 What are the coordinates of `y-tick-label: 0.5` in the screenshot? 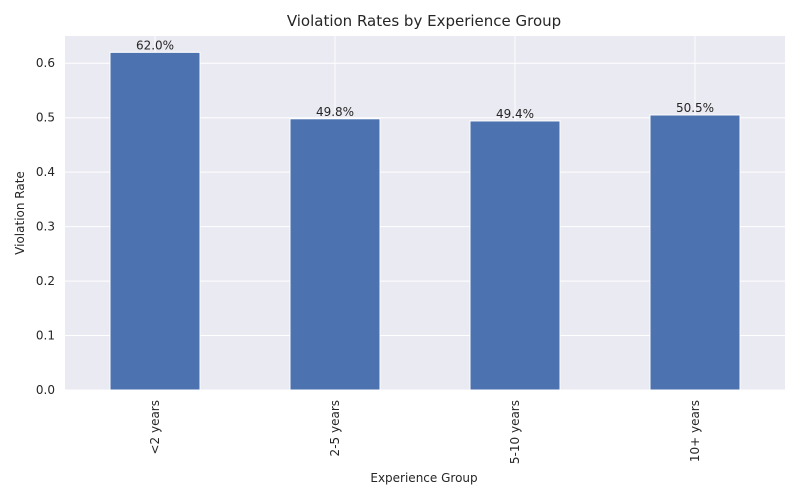 It's located at (45, 118).